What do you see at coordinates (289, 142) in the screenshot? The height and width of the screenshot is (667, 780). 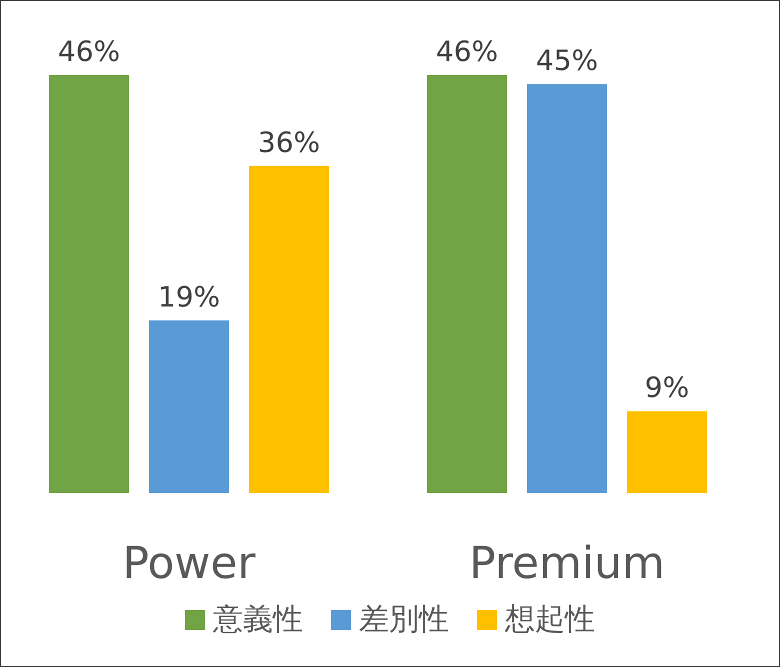 I see `data-label: 36%` at bounding box center [289, 142].